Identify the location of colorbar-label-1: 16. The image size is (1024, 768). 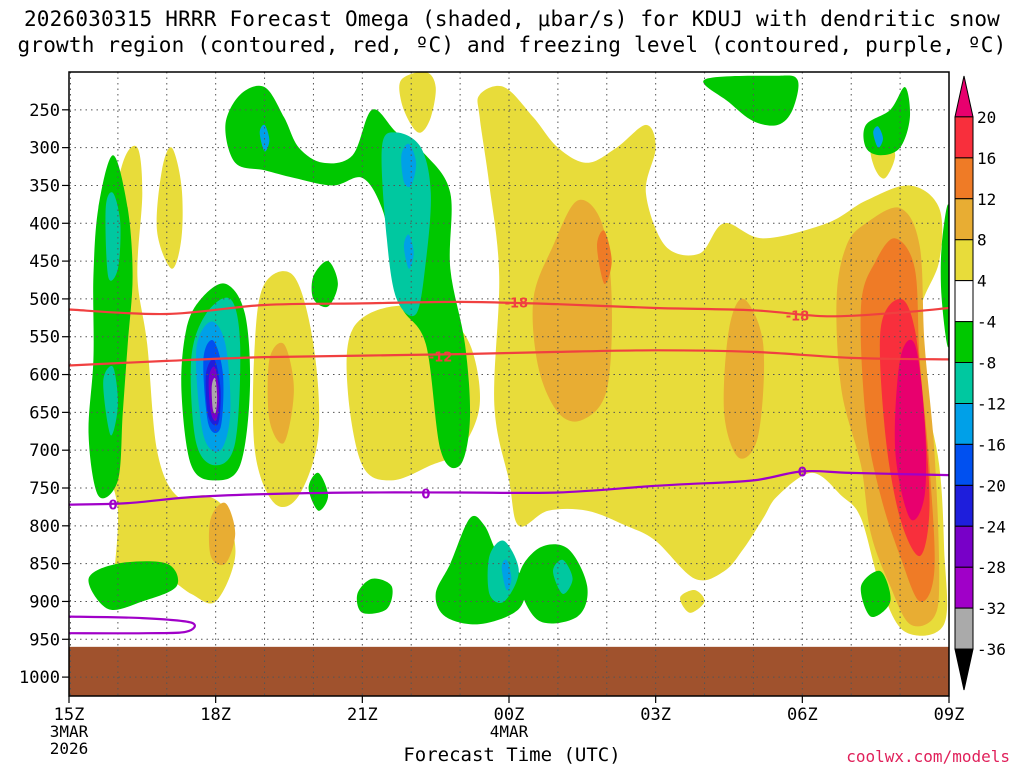
(986, 158).